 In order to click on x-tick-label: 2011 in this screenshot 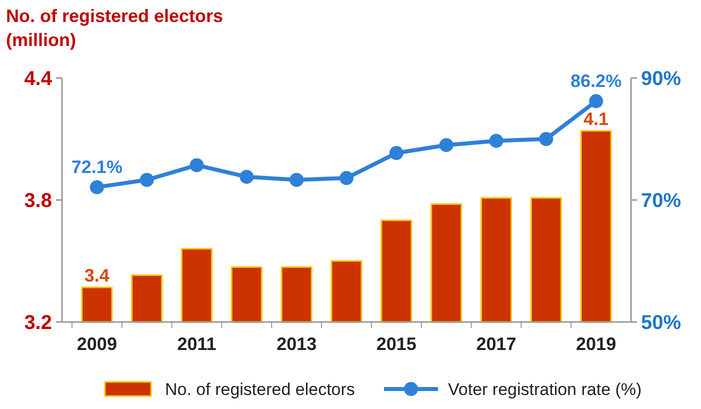, I will do `click(196, 344)`.